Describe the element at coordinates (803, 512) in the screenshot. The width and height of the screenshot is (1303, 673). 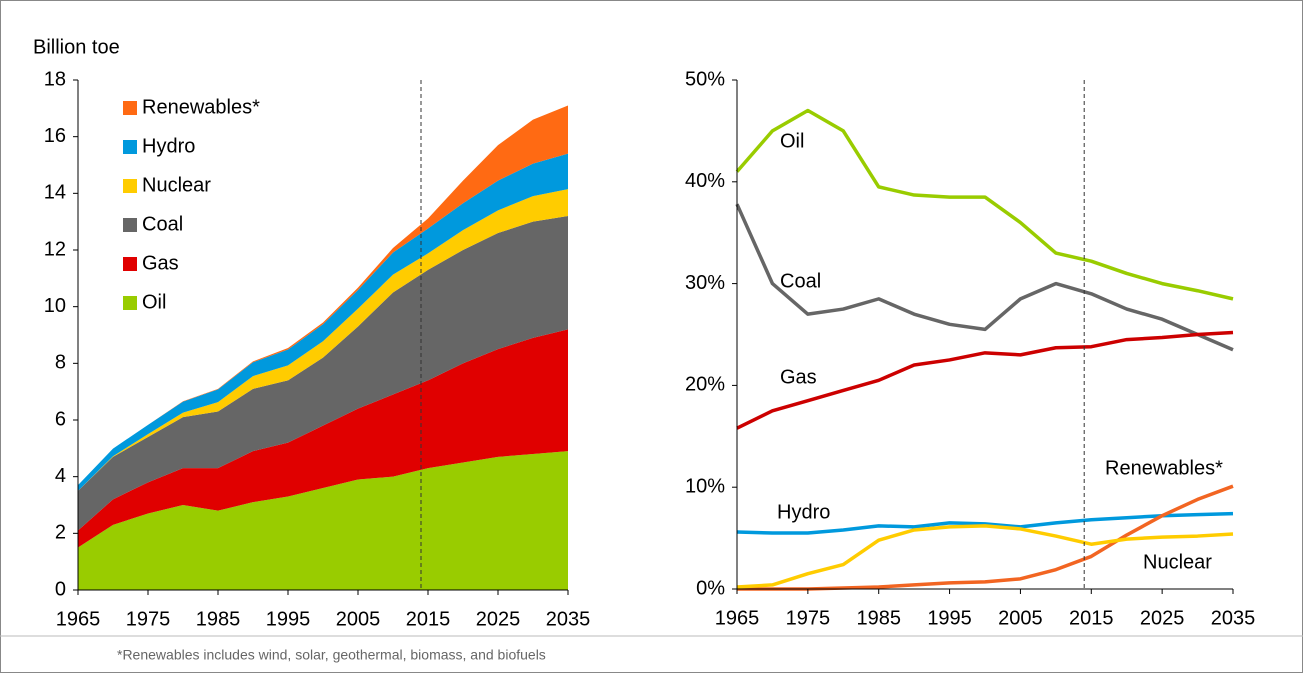
I see `series-label: Hydro` at that location.